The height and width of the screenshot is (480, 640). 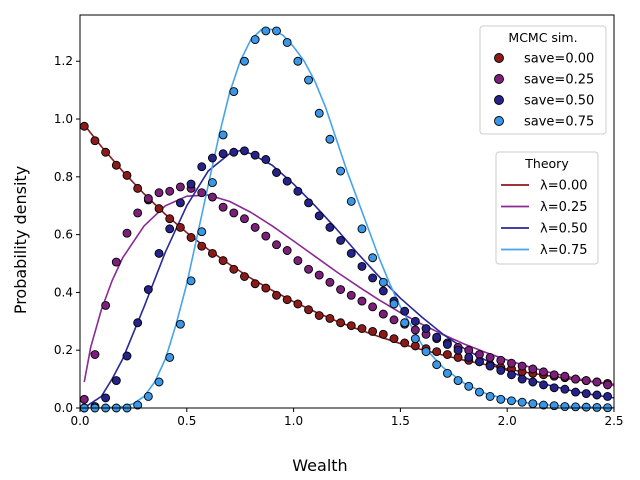 What do you see at coordinates (63, 235) in the screenshot?
I see `y-tick-label: 0.6` at bounding box center [63, 235].